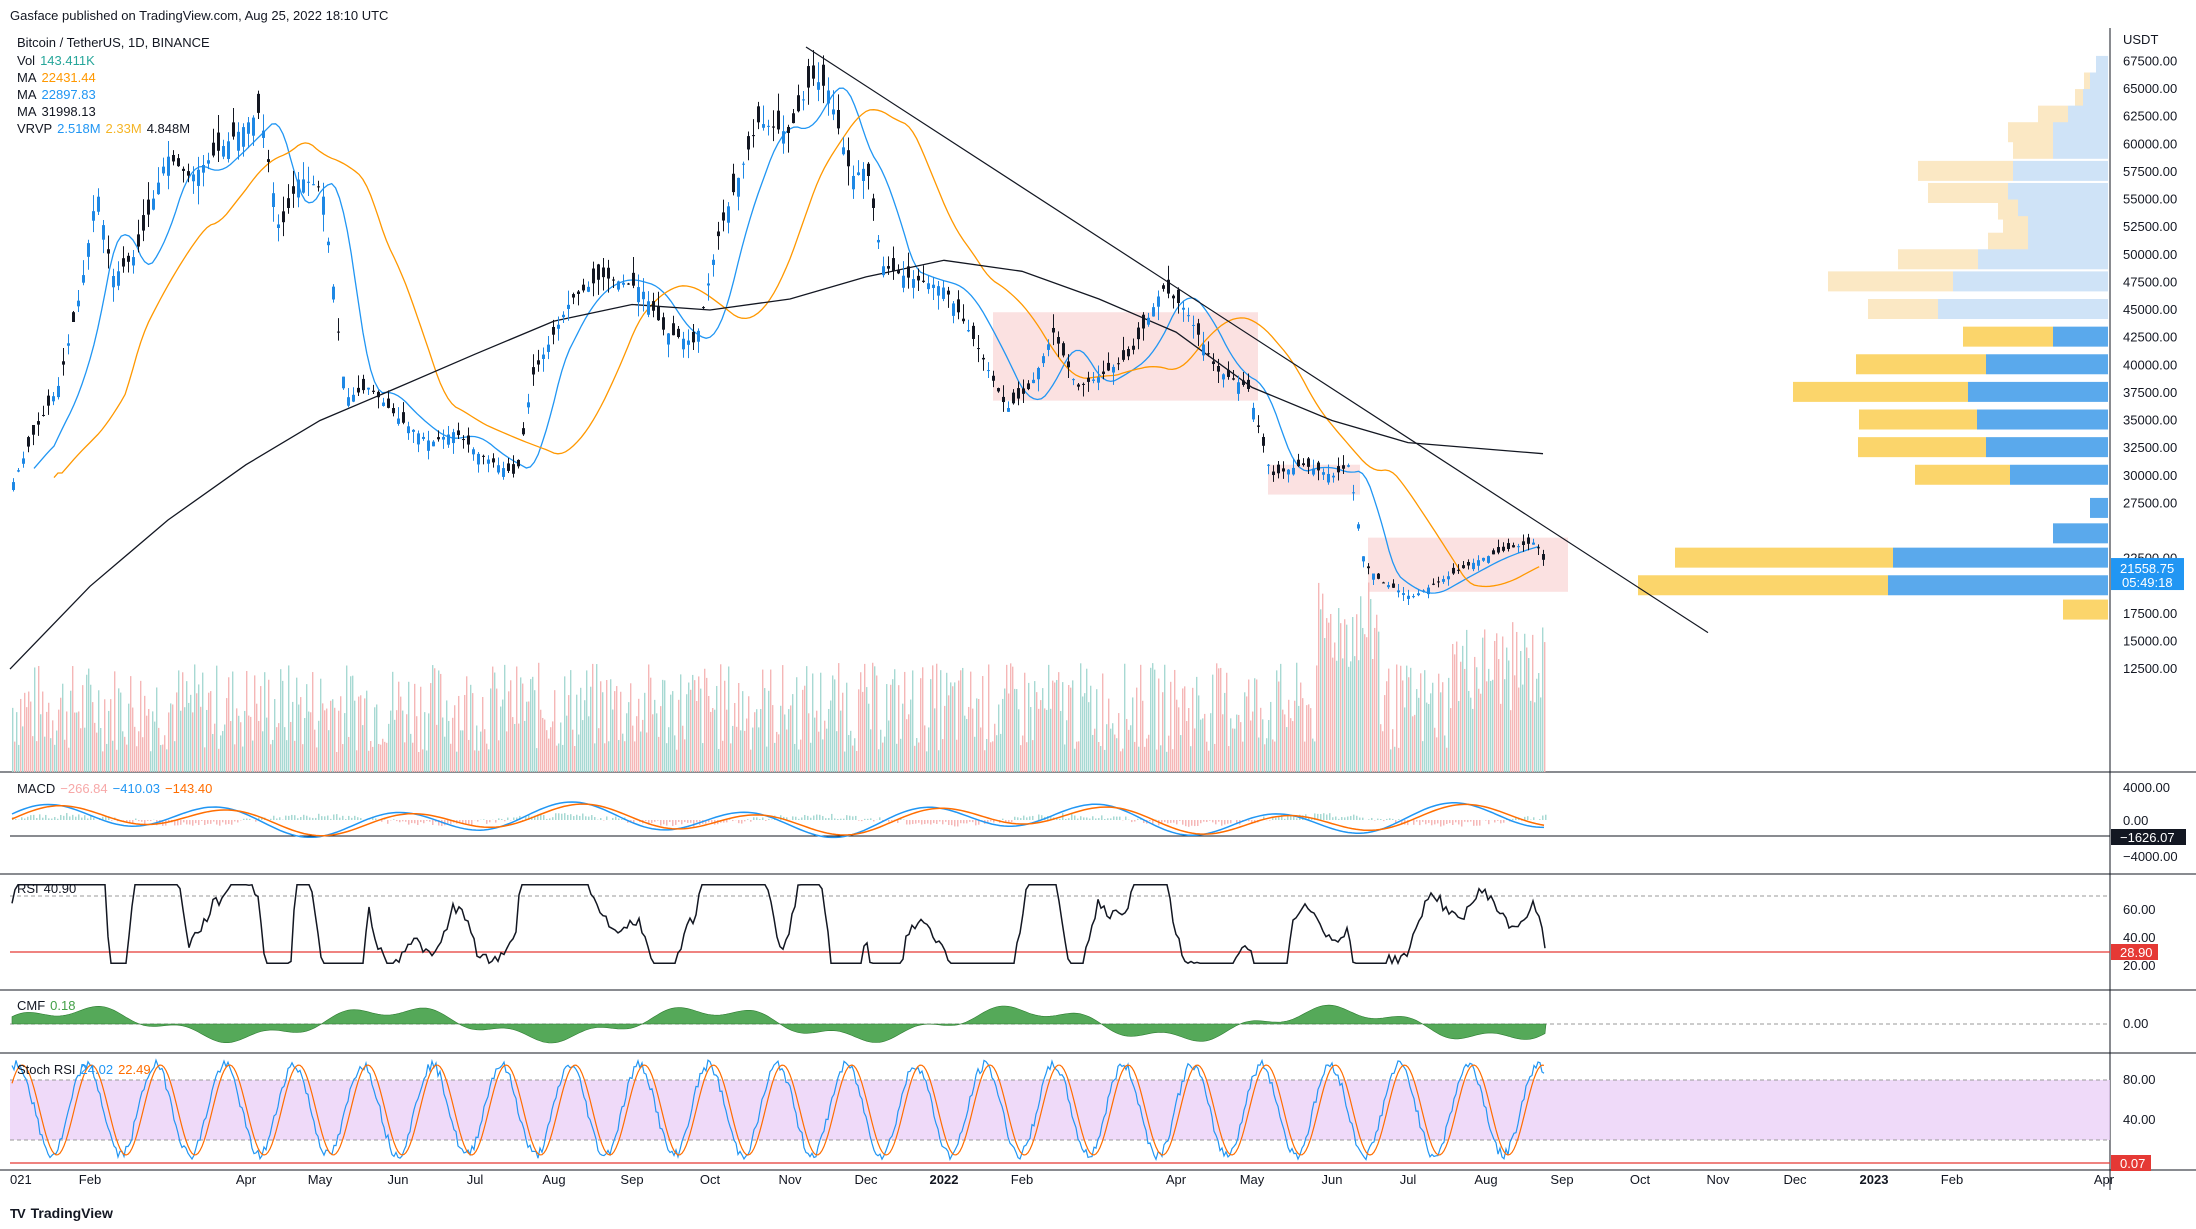 This screenshot has width=2196, height=1229. Describe the element at coordinates (60, 888) in the screenshot. I see `rsi-value: 40.90` at that location.